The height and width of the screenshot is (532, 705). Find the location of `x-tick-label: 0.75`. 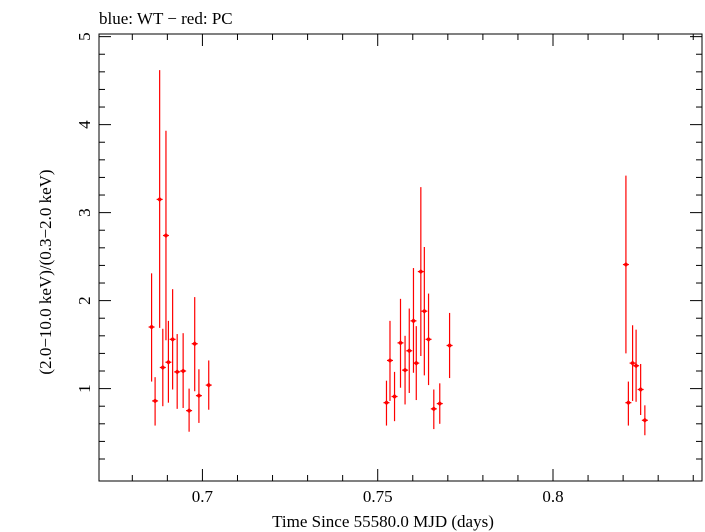

x-tick-label: 0.75 is located at coordinates (378, 496).